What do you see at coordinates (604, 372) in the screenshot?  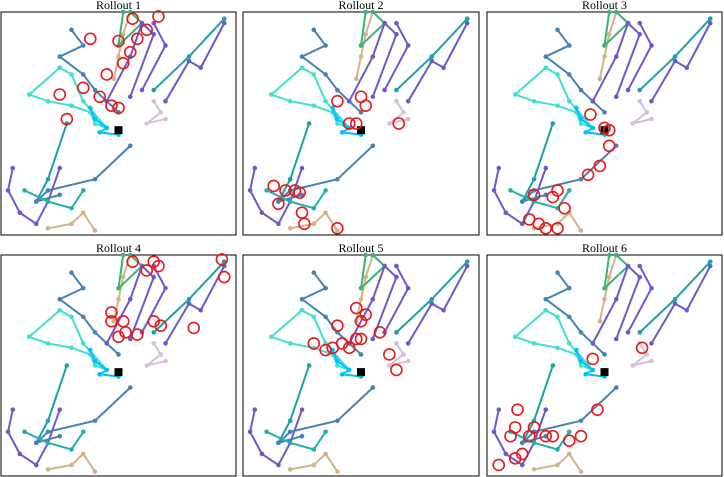 I see `goal-marker` at bounding box center [604, 372].